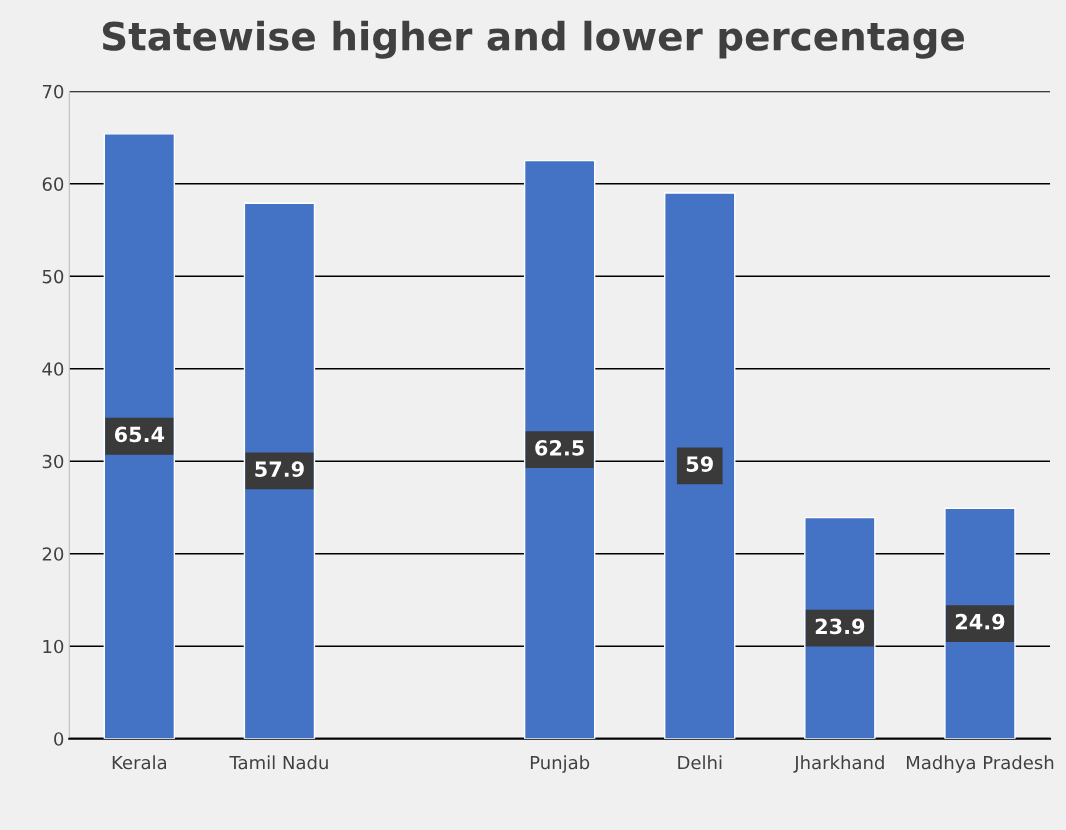 This screenshot has width=1066, height=830. What do you see at coordinates (533, 39) in the screenshot?
I see `chart-title: Statewise higher and lower percentage` at bounding box center [533, 39].